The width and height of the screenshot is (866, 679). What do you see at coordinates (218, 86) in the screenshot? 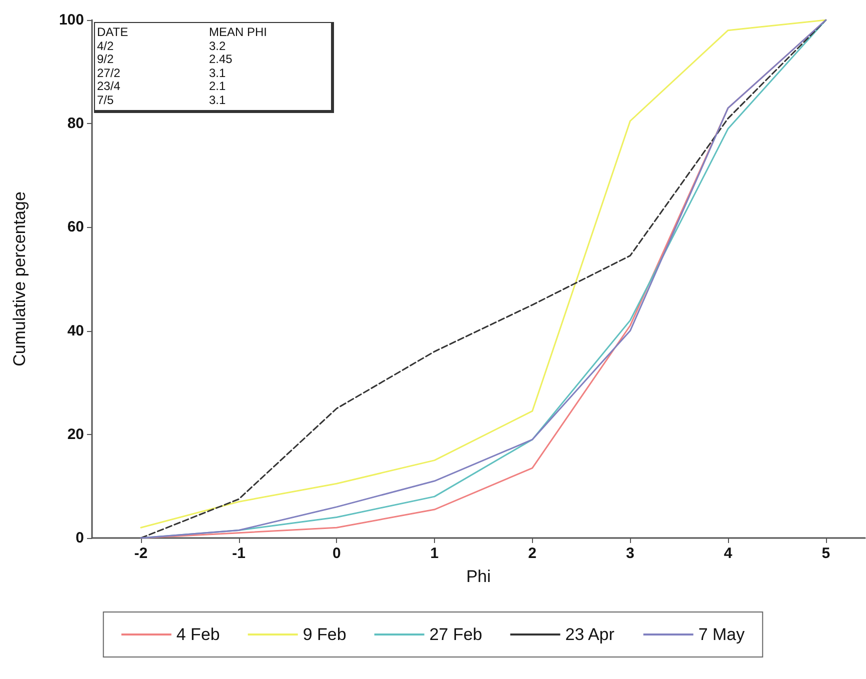
I see `annotation: 2.1` at bounding box center [218, 86].